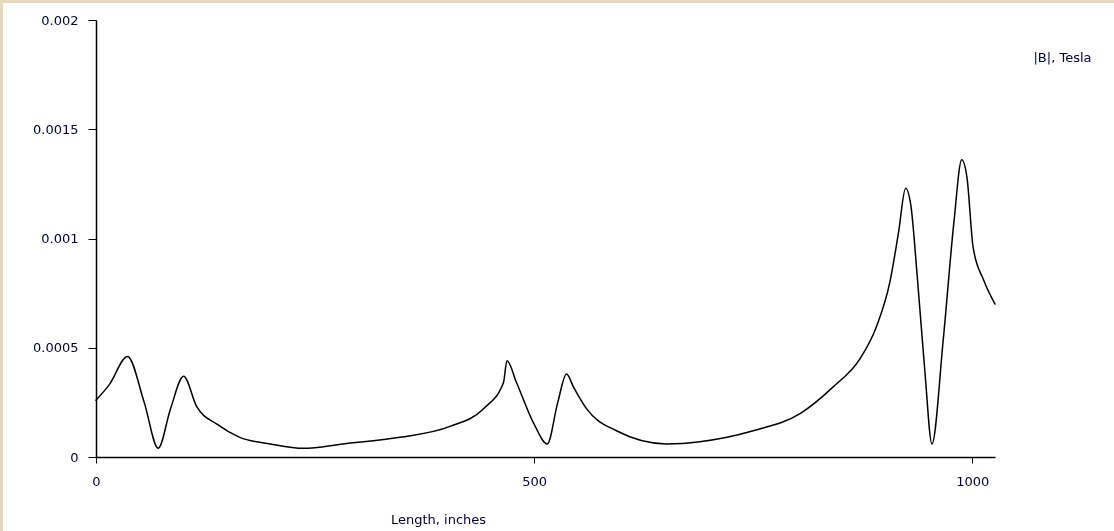 Image resolution: width=1114 pixels, height=531 pixels. What do you see at coordinates (56, 348) in the screenshot?
I see `y-tick-label: 0.0005` at bounding box center [56, 348].